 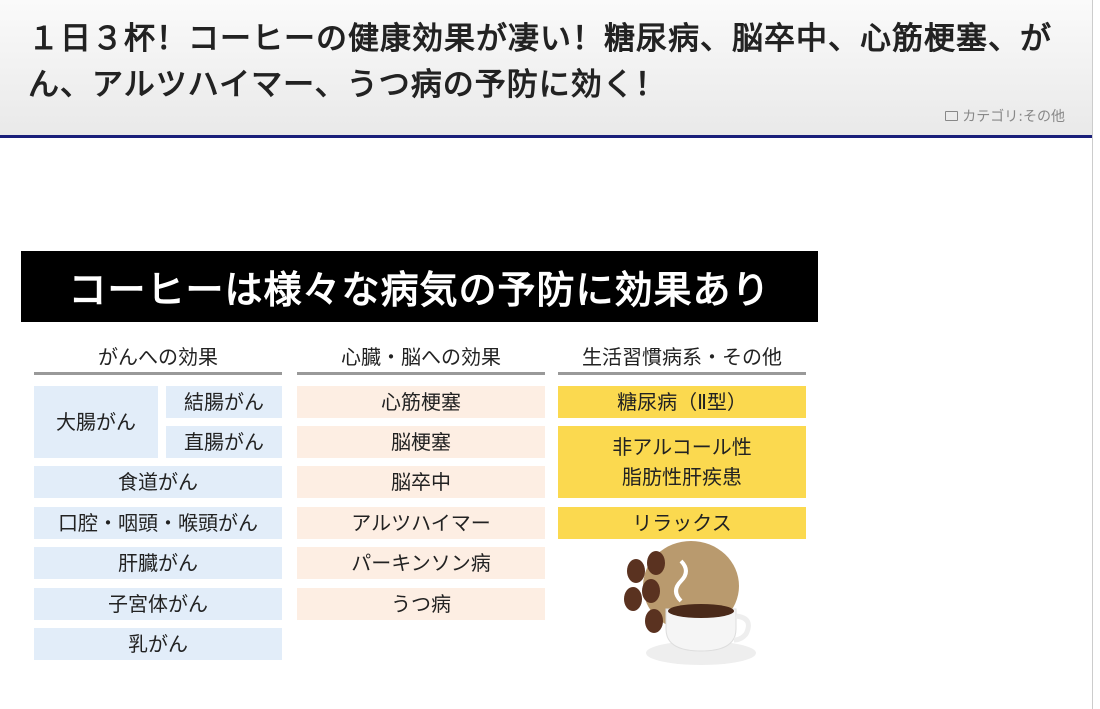 What do you see at coordinates (682, 523) in the screenshot?
I see `cell-lifestyle: リラックス` at bounding box center [682, 523].